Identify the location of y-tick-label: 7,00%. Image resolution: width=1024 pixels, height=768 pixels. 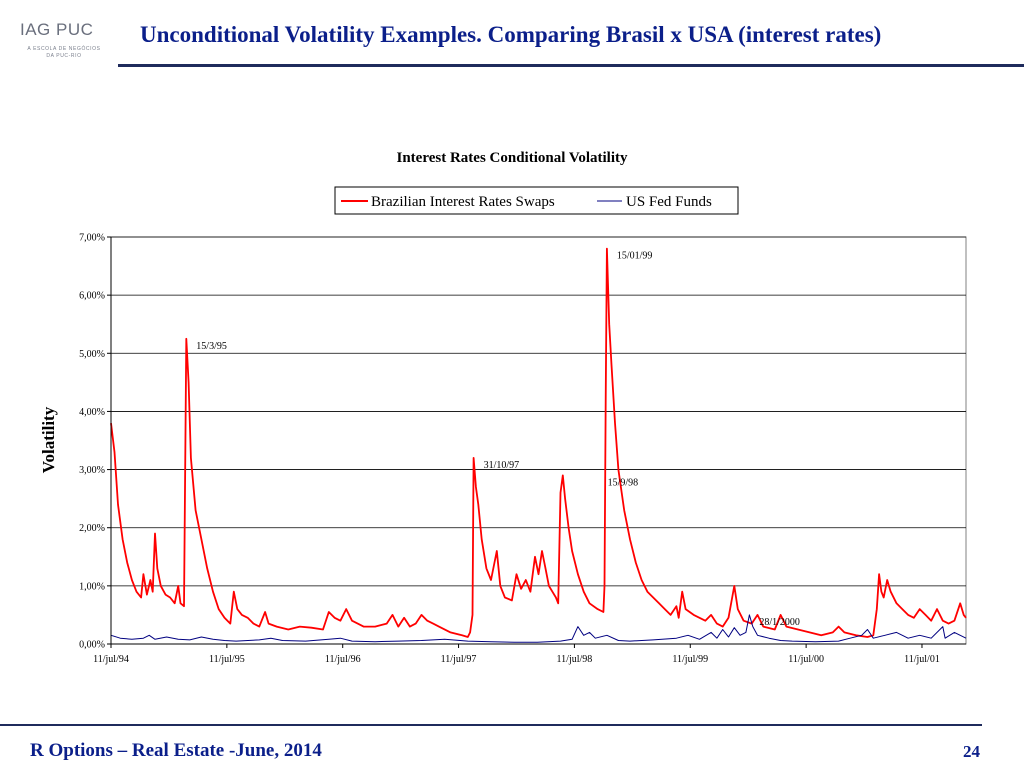
(92, 238).